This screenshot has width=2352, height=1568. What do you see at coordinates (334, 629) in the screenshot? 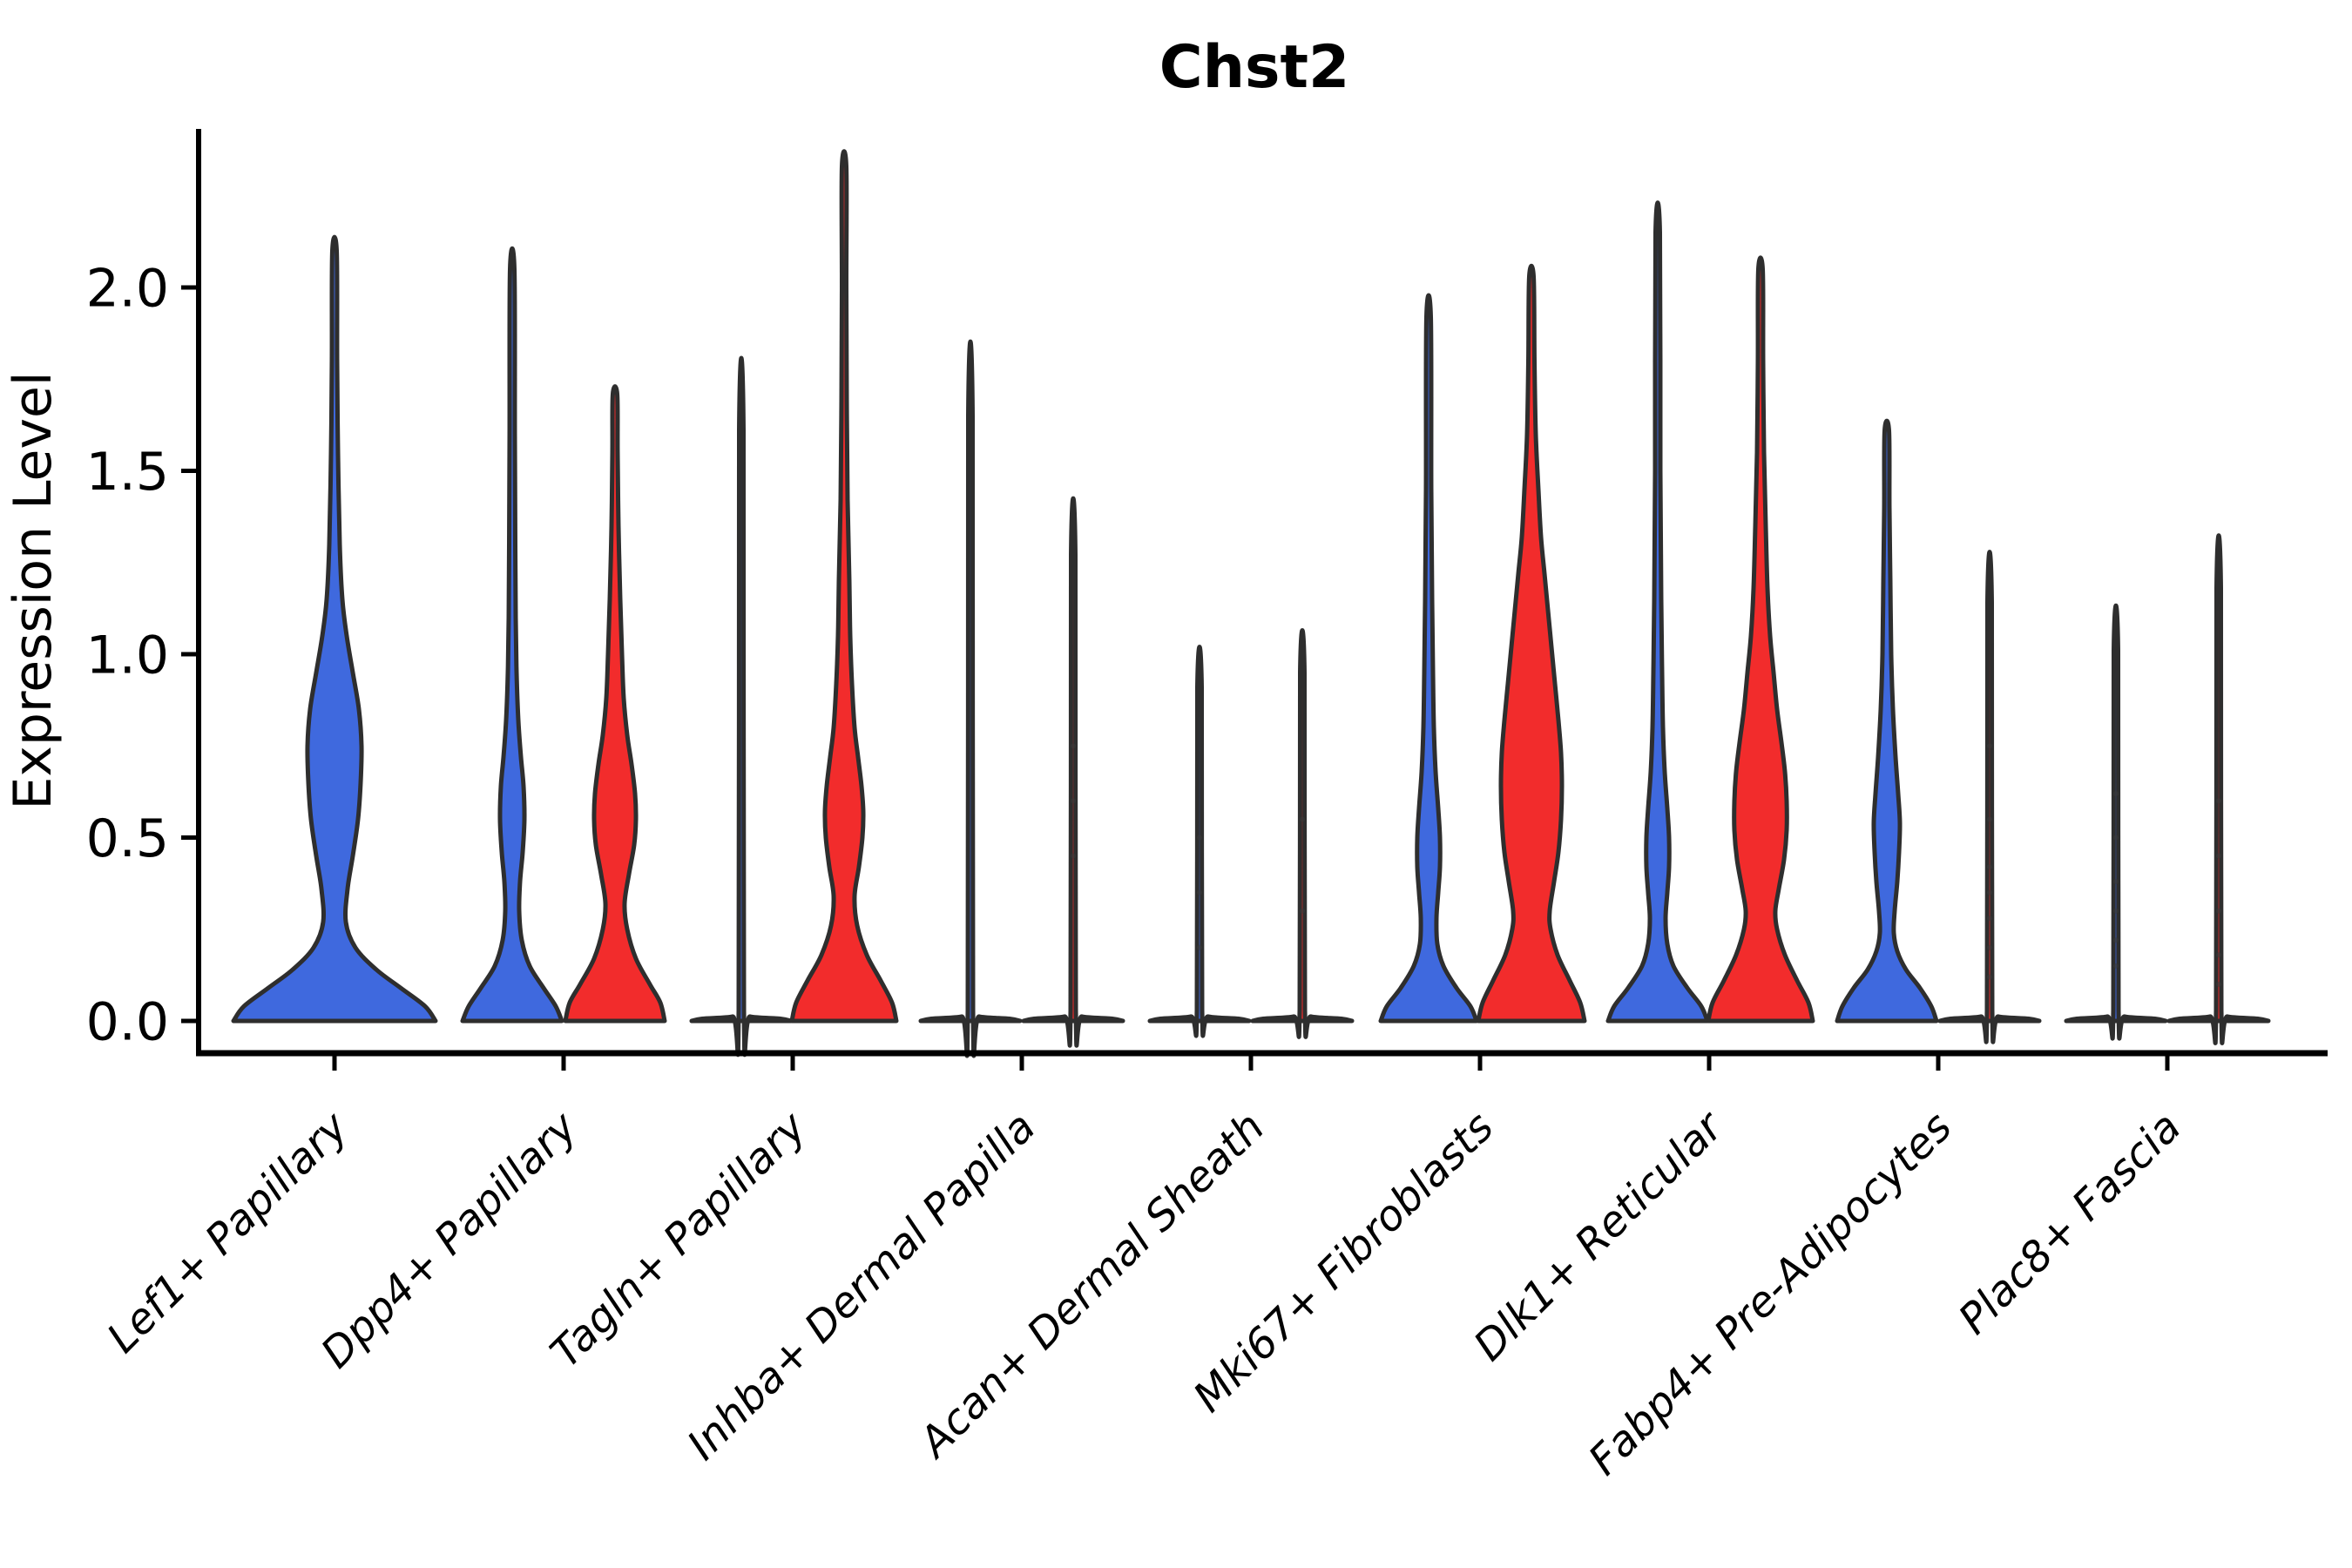
I see `violin-lef1-papillary-blue` at bounding box center [334, 629].